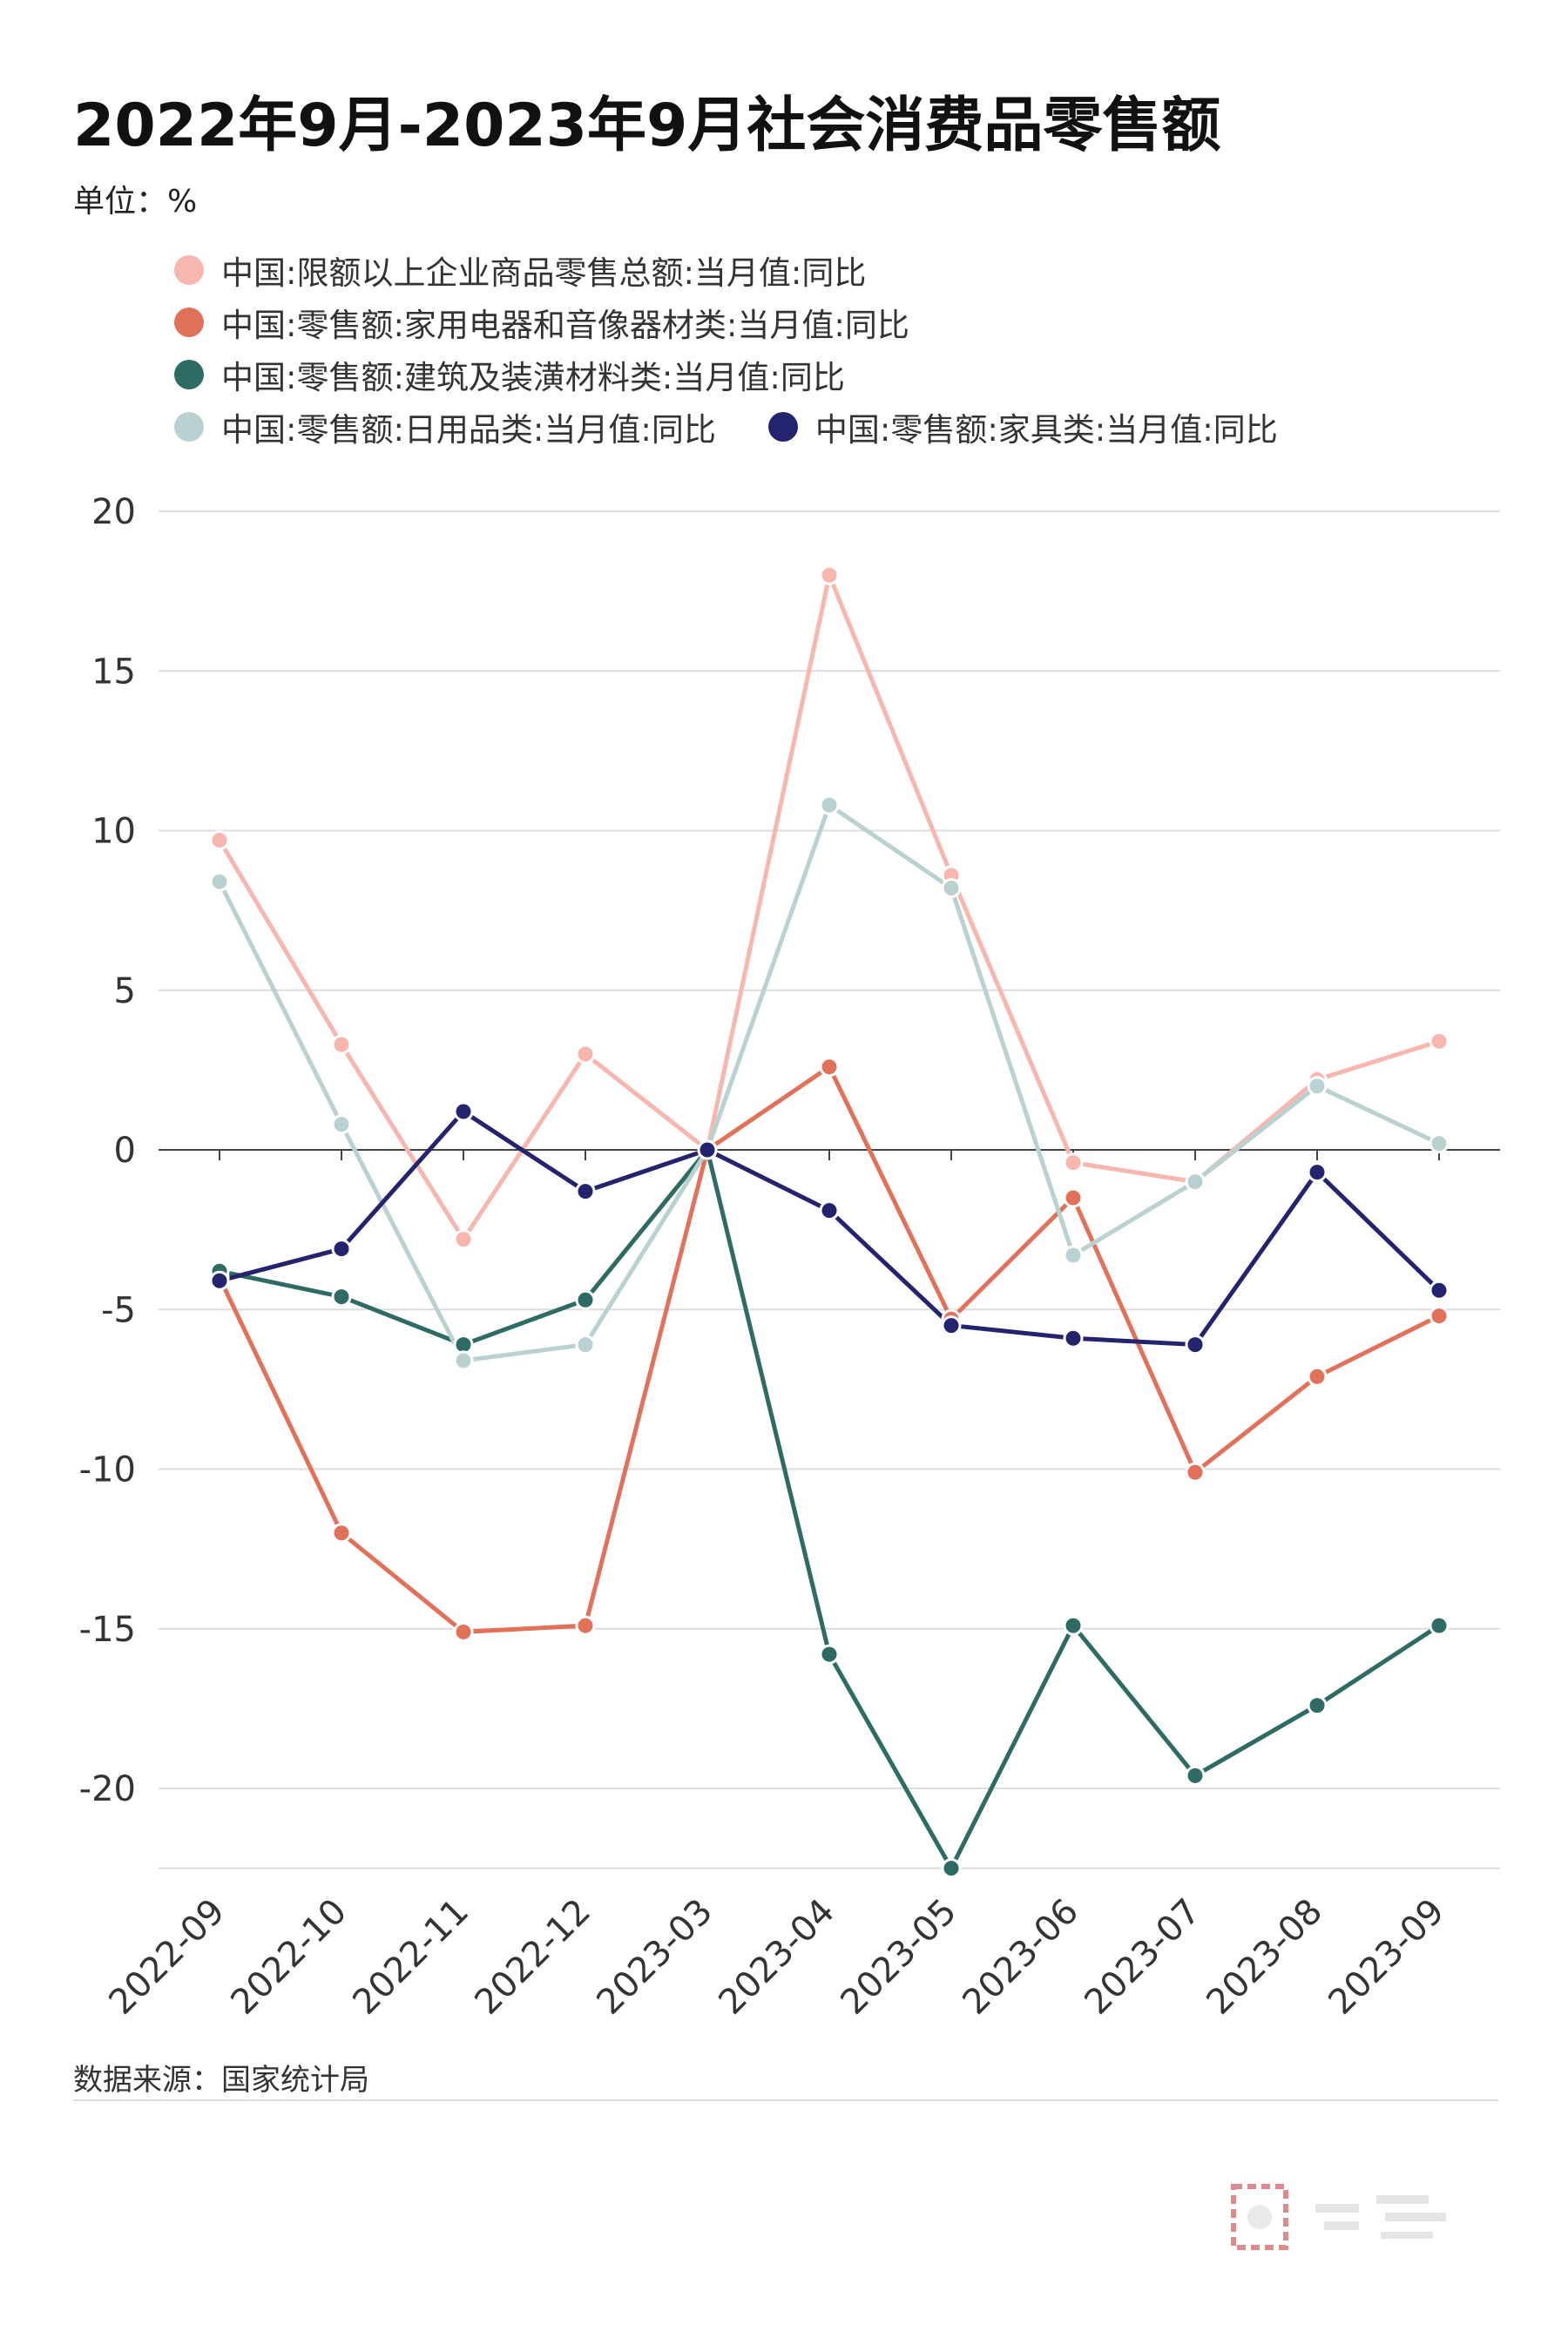  I want to click on chart-title: 2022年9月-2023年9月社会消费品零售额, so click(647, 125).